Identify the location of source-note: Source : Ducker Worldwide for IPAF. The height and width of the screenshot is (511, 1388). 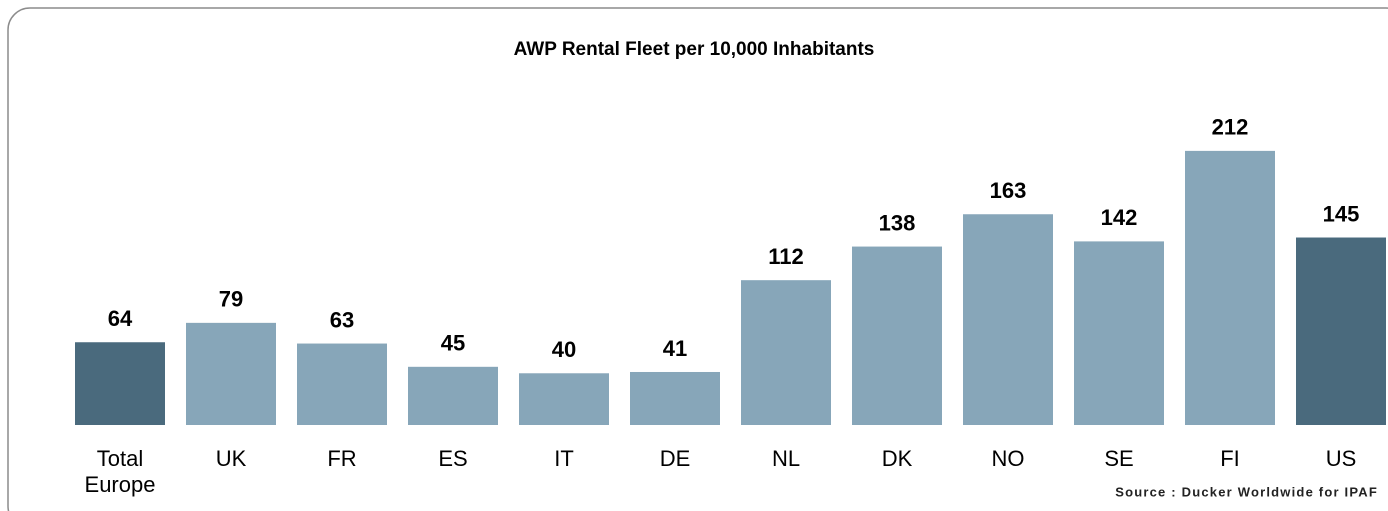
(1246, 491).